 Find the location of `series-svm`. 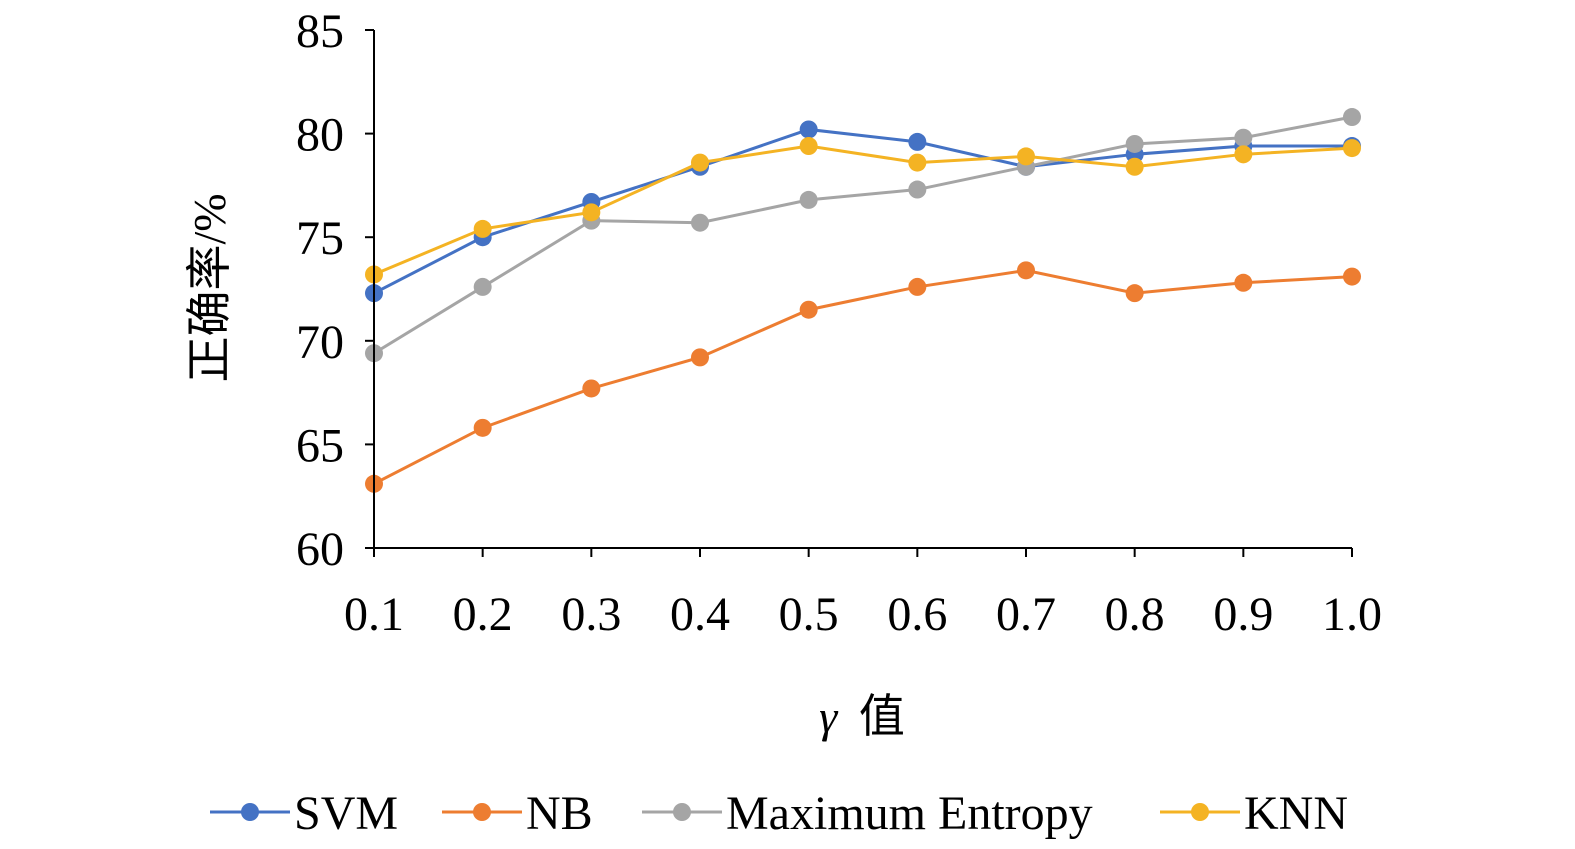

series-svm is located at coordinates (863, 211).